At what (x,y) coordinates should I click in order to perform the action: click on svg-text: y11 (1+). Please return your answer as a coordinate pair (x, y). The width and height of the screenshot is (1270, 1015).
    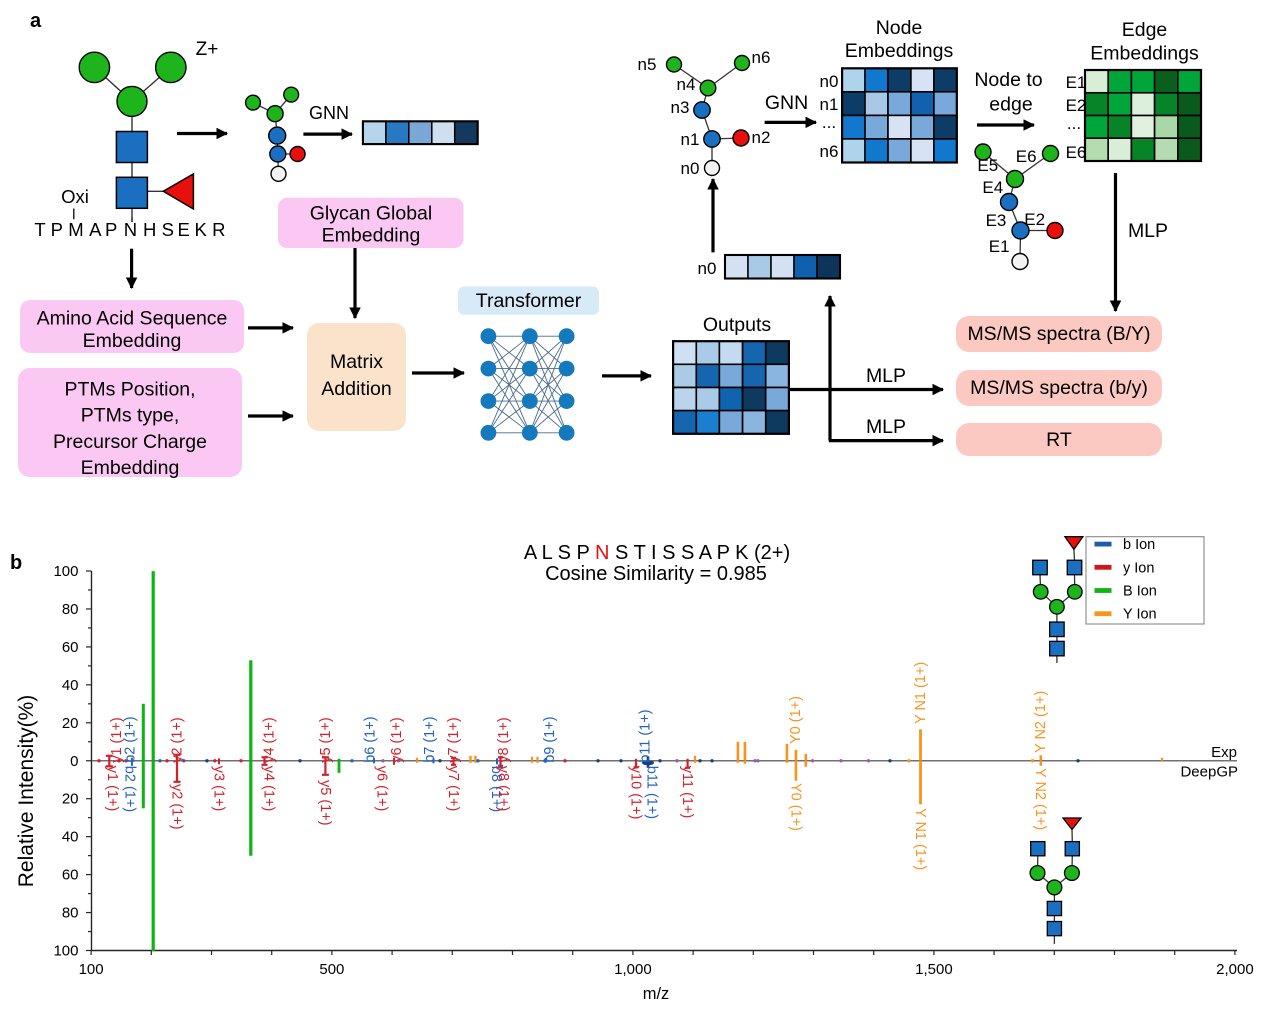
    Looking at the image, I should click on (687, 792).